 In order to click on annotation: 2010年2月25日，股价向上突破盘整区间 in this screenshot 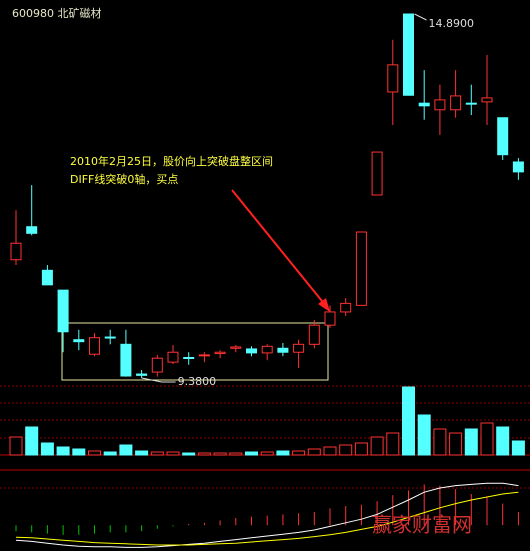, I will do `click(171, 161)`.